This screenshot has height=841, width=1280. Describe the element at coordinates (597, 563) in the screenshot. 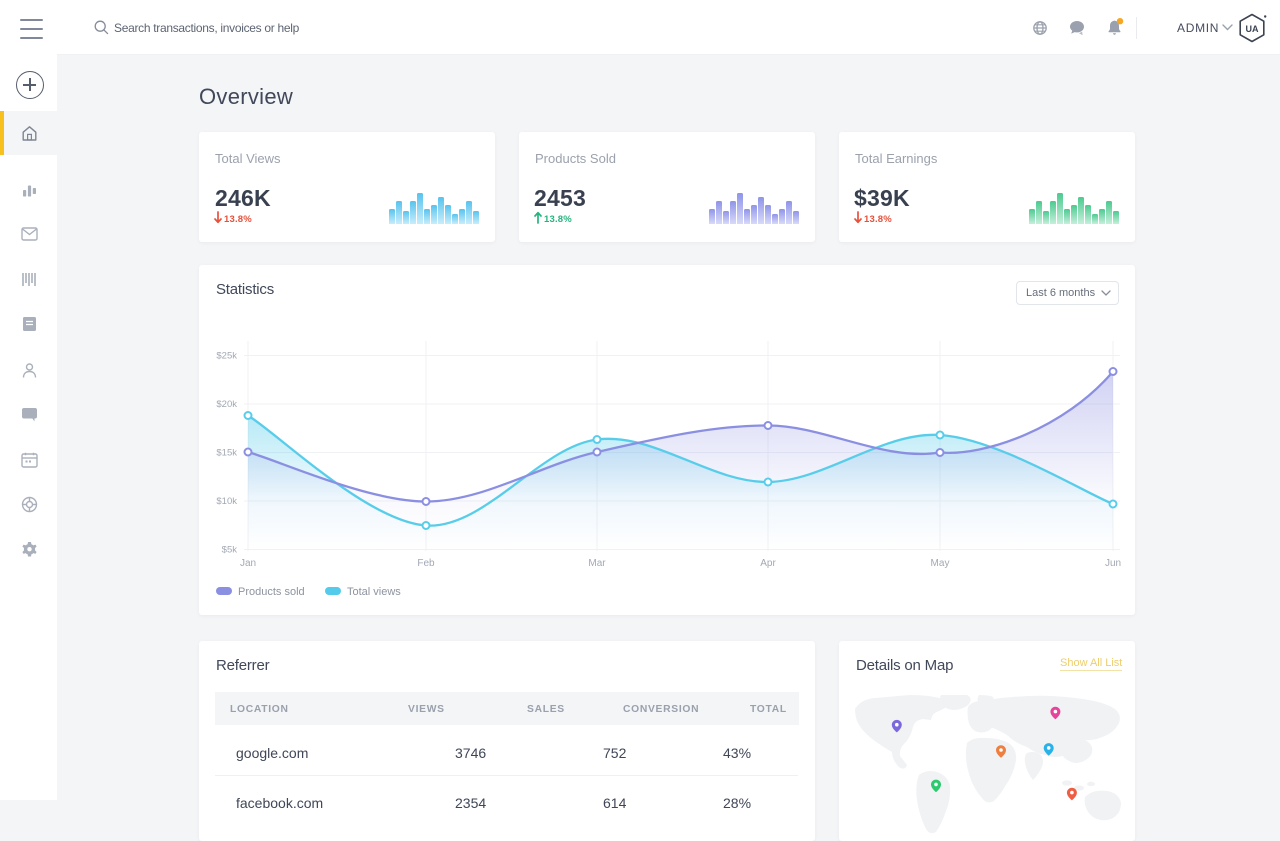

I see `svg-text: Mar` at that location.